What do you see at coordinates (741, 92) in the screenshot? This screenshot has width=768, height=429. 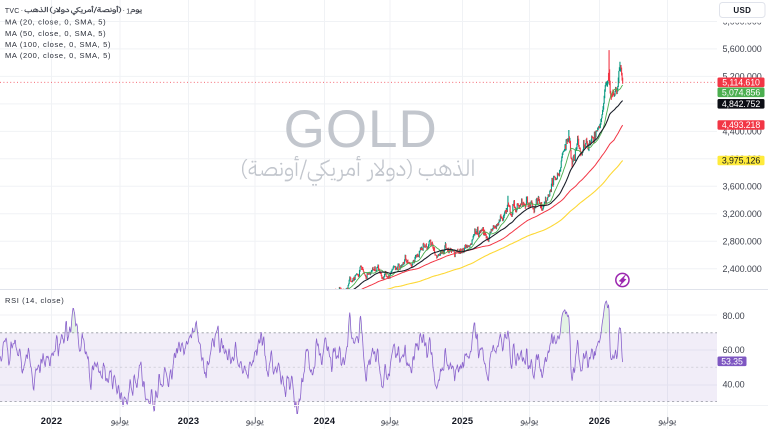 I see `svg-text: 5,074.856` at bounding box center [741, 92].